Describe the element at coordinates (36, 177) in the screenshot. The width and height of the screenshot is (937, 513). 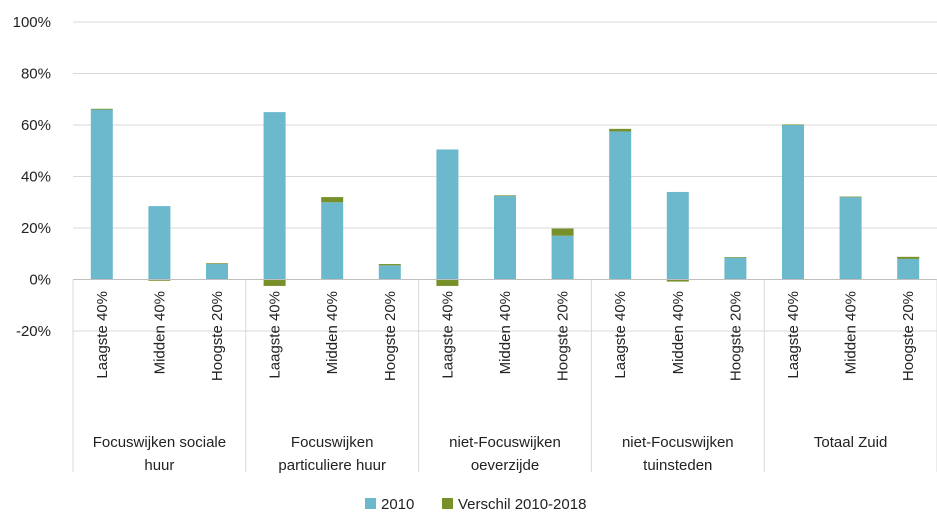
I see `y-tick-label: 40%` at that location.